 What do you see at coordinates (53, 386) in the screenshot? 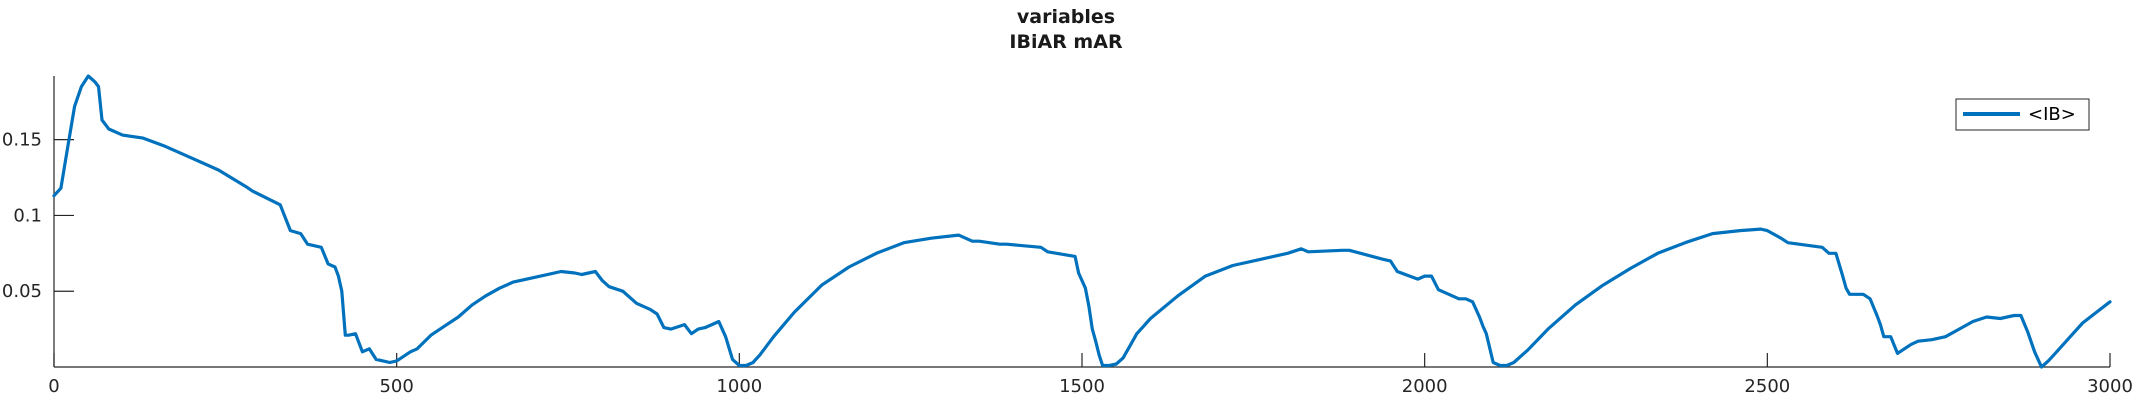
I see `x-tick-label: 0` at bounding box center [53, 386].